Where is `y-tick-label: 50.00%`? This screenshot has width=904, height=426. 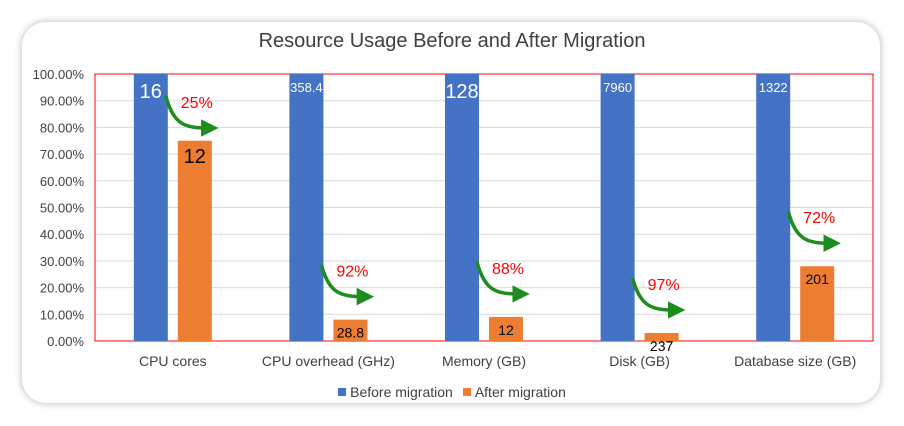
y-tick-label: 50.00% is located at coordinates (62, 208).